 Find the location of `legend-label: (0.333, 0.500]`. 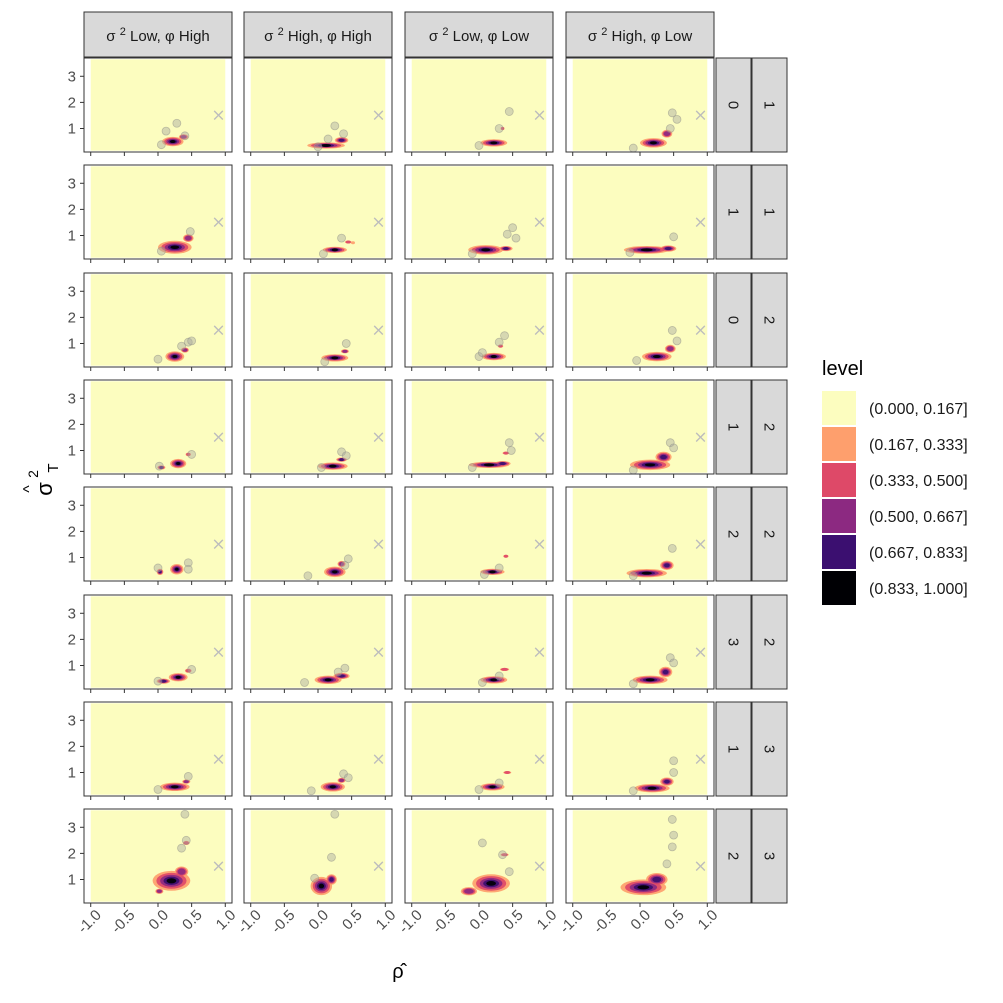

legend-label: (0.333, 0.500] is located at coordinates (918, 481).